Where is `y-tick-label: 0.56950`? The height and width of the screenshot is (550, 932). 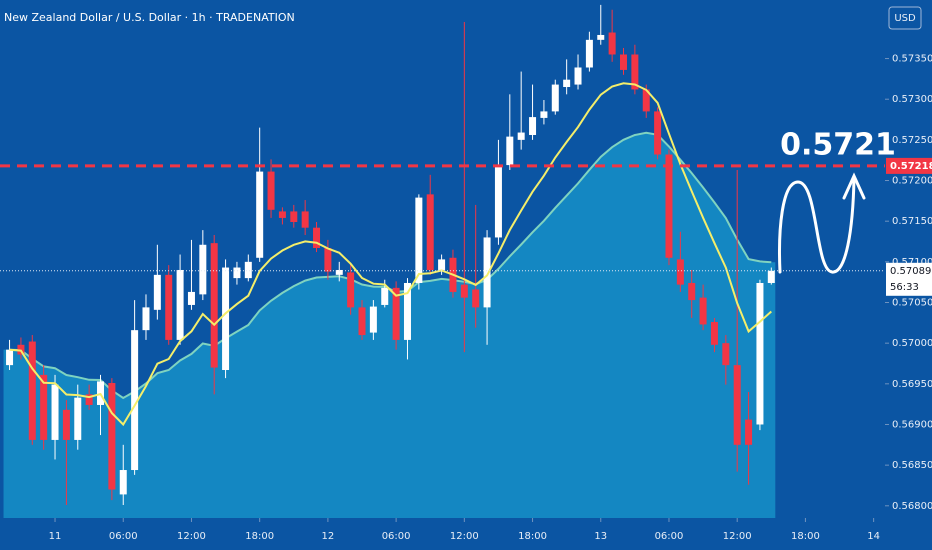
y-tick-label: 0.56950 is located at coordinates (912, 384).